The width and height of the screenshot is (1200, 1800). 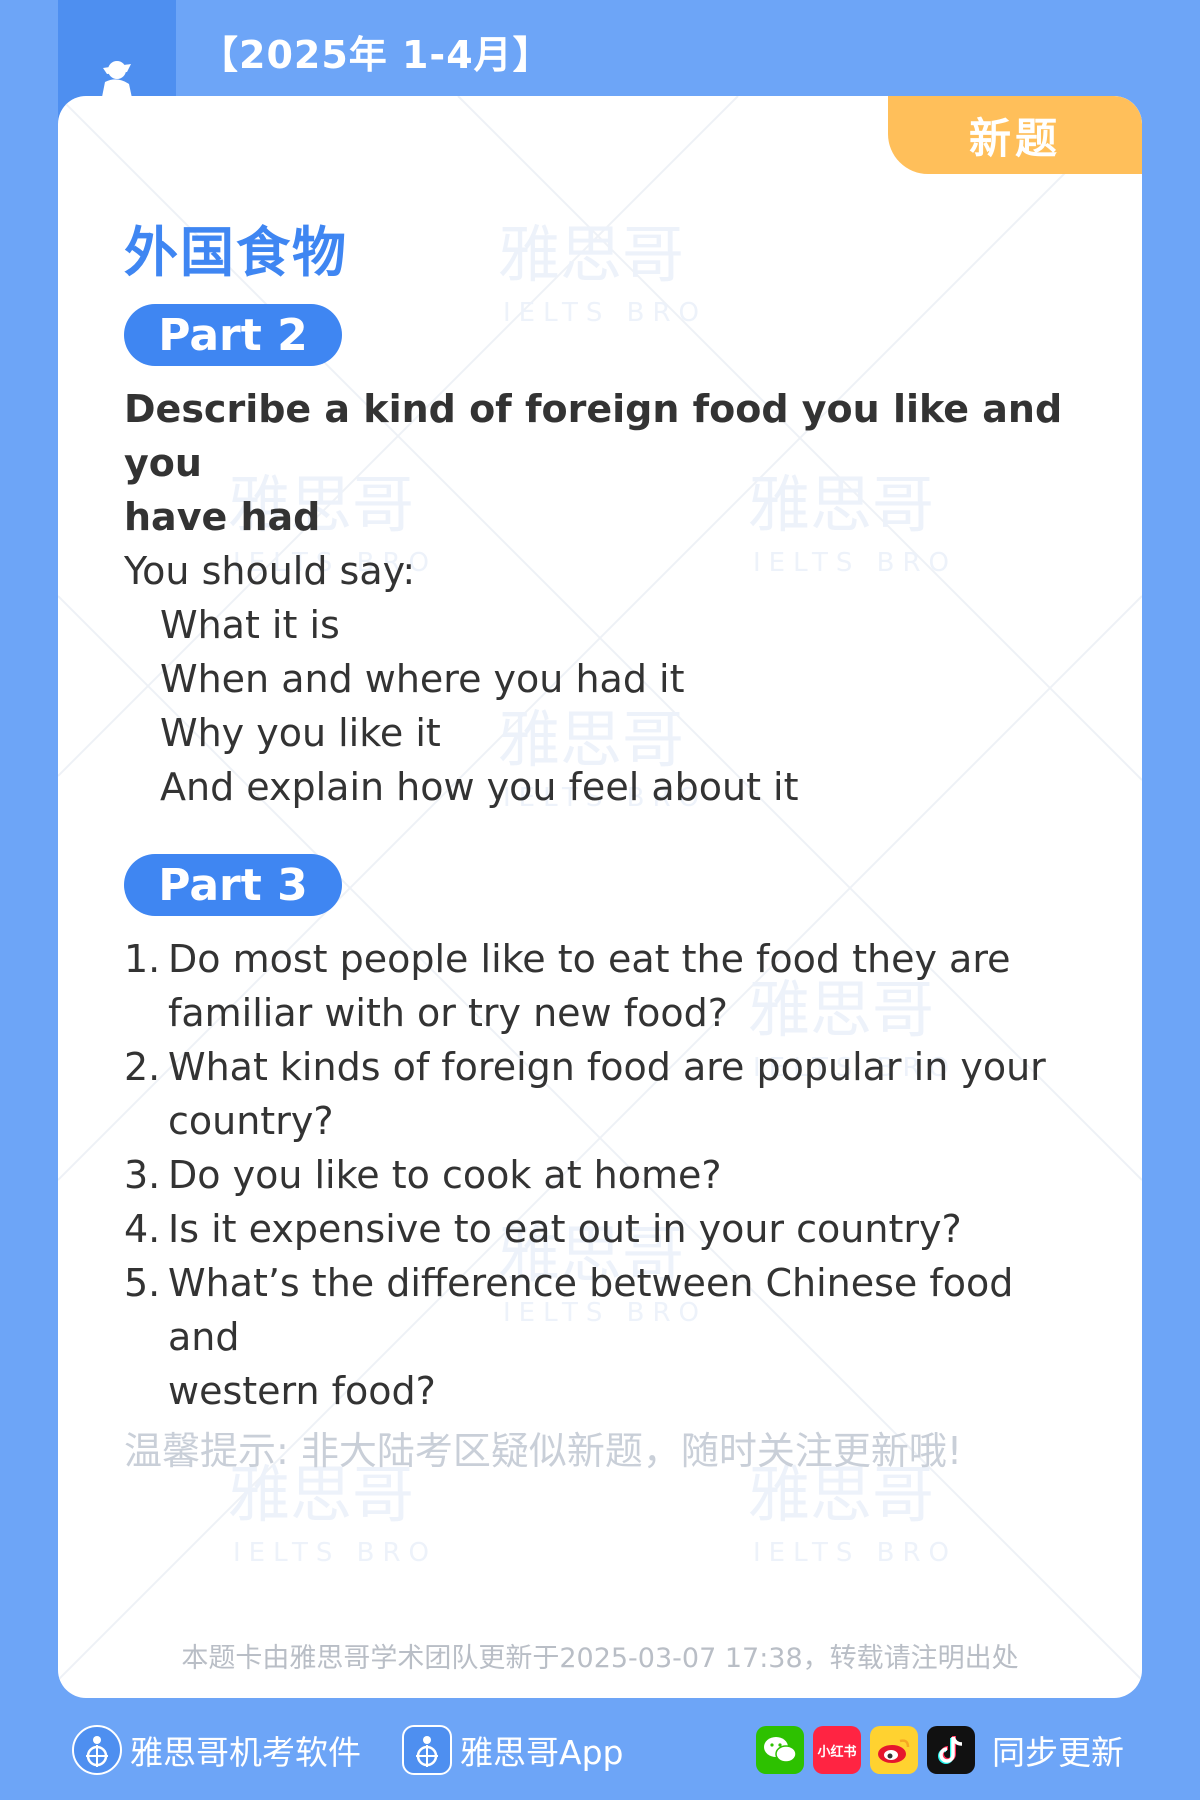 What do you see at coordinates (245, 1752) in the screenshot?
I see `software-label: 雅思哥机考软件` at bounding box center [245, 1752].